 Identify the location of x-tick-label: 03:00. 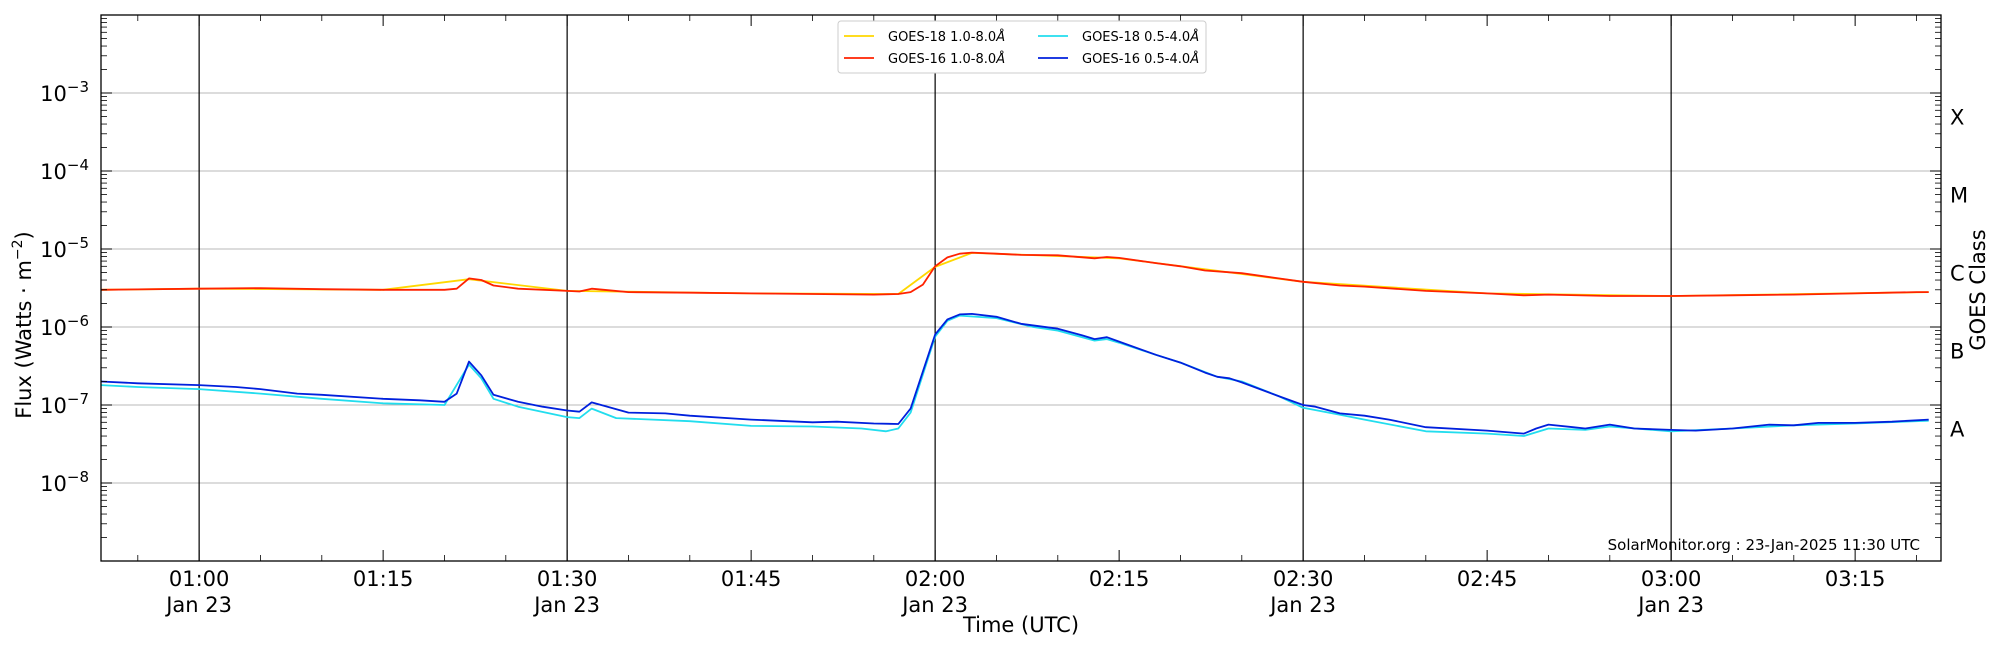
(1671, 579).